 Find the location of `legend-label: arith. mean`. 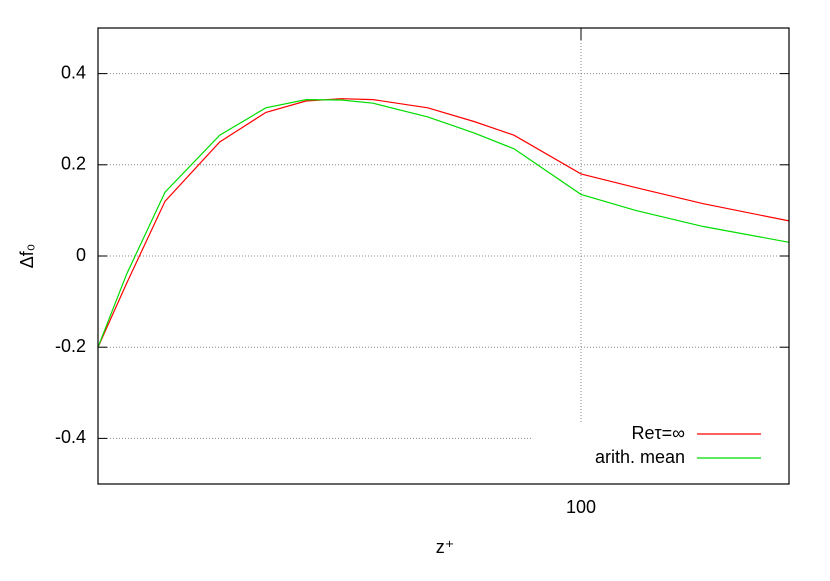

legend-label: arith. mean is located at coordinates (640, 457).